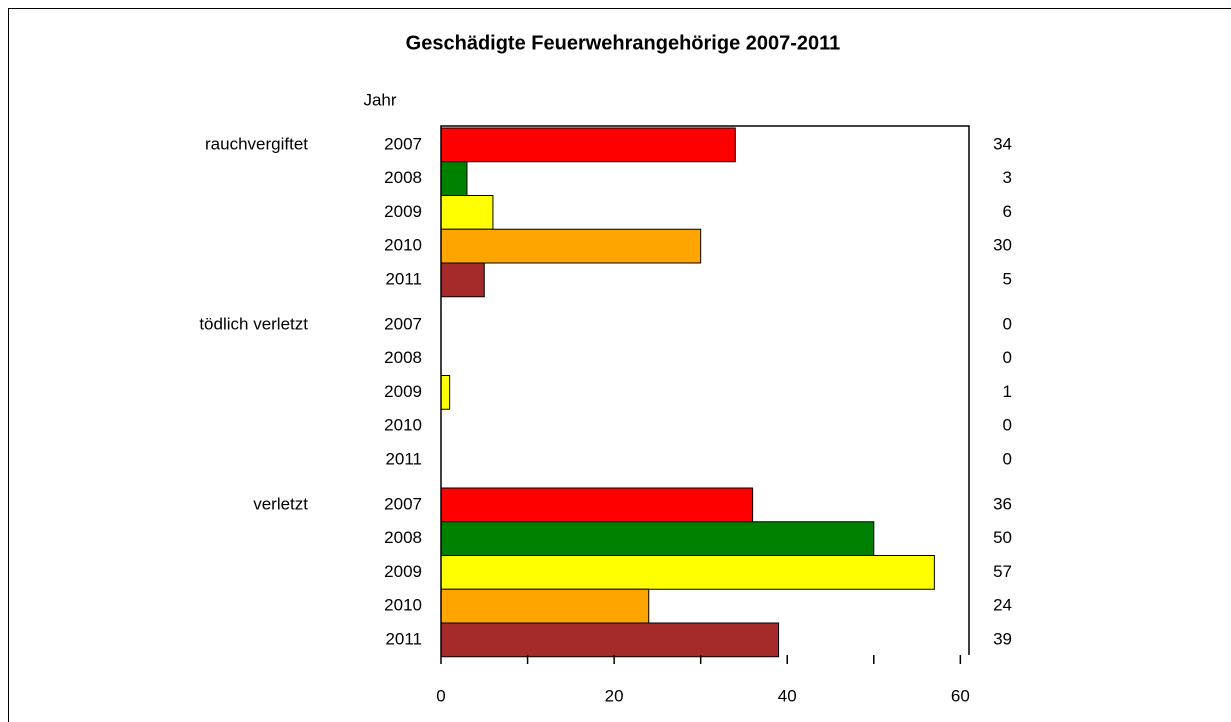  I want to click on y-axis-label: Jahr, so click(379, 99).